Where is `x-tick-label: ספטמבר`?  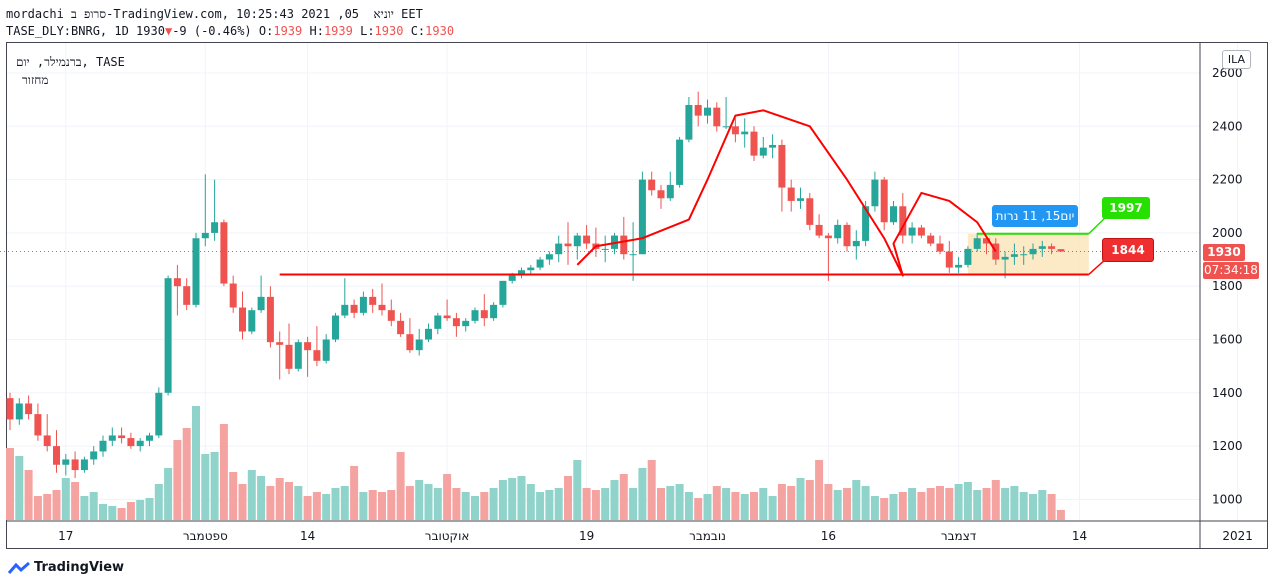 x-tick-label: ספטמבר is located at coordinates (205, 536).